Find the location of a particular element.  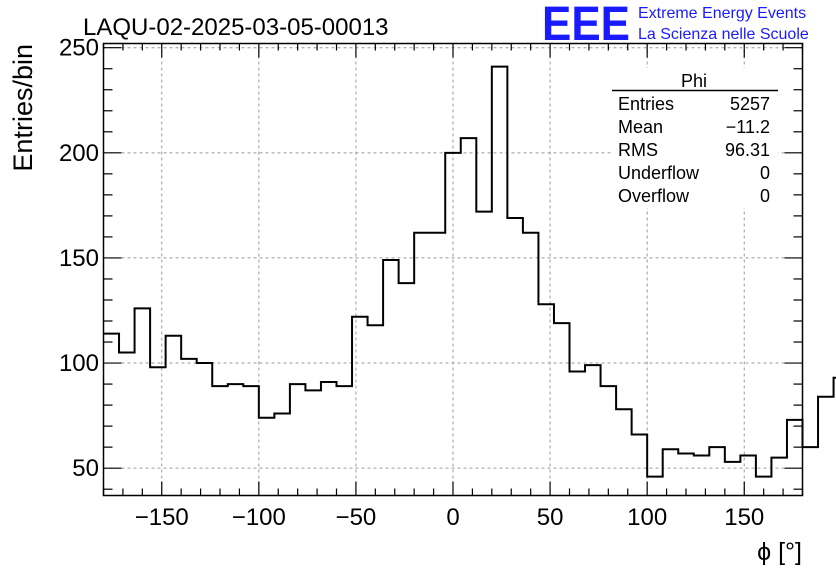

x-axis-label: ϕ [°] is located at coordinates (779, 552).